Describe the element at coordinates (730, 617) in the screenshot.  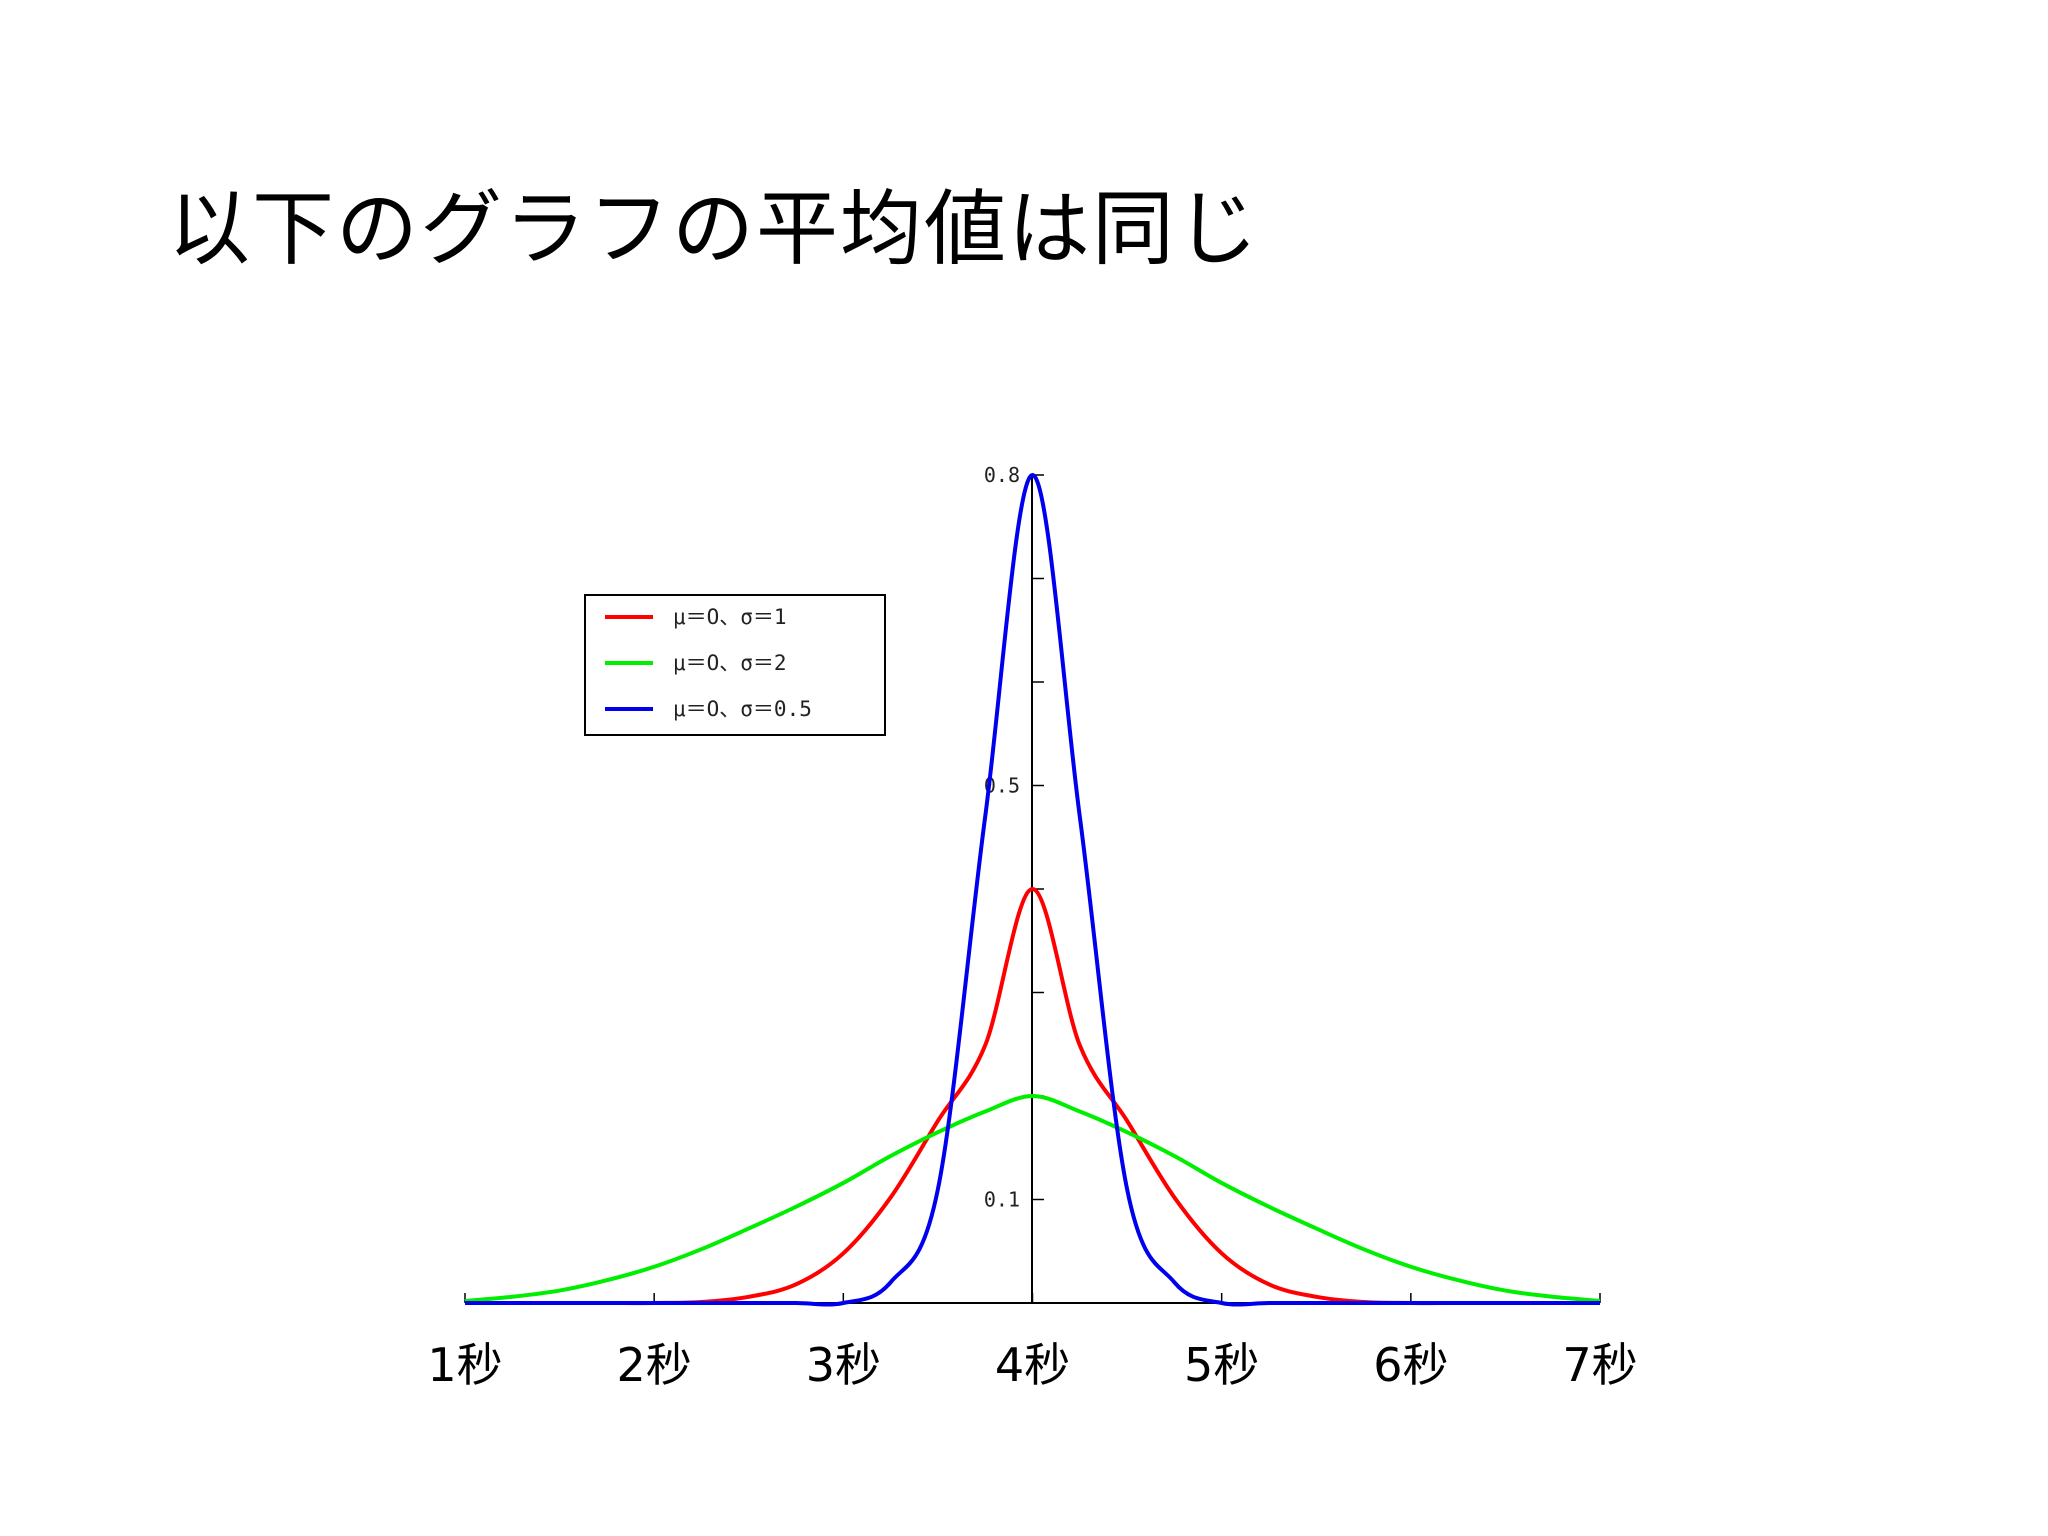
I see `legend-label: μ＝O、σ＝1` at that location.